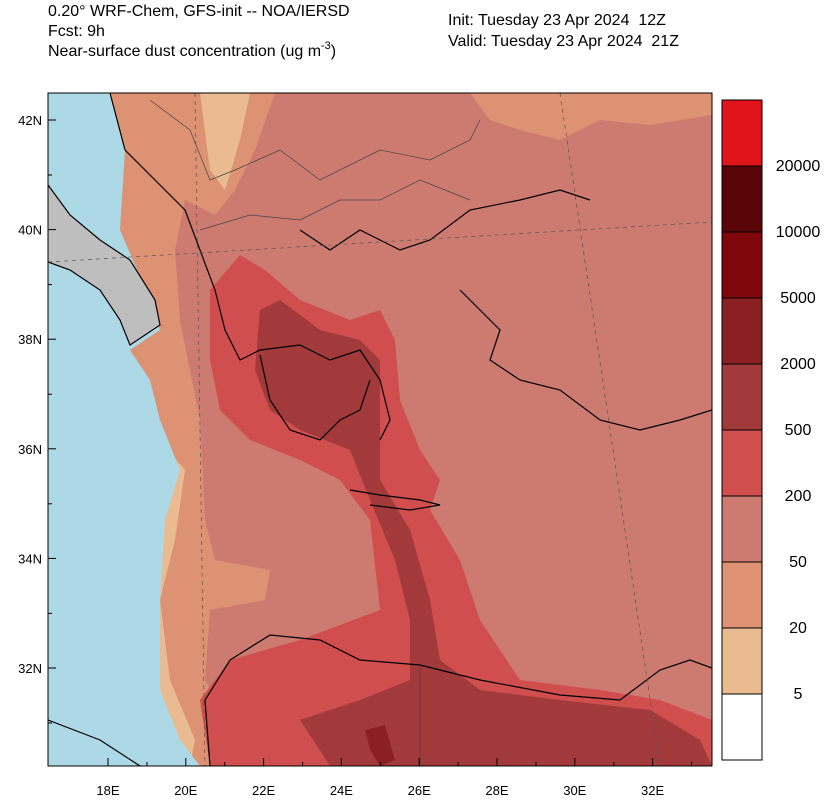 This screenshot has height=800, width=826. Describe the element at coordinates (798, 496) in the screenshot. I see `colorbar-label: 200` at that location.